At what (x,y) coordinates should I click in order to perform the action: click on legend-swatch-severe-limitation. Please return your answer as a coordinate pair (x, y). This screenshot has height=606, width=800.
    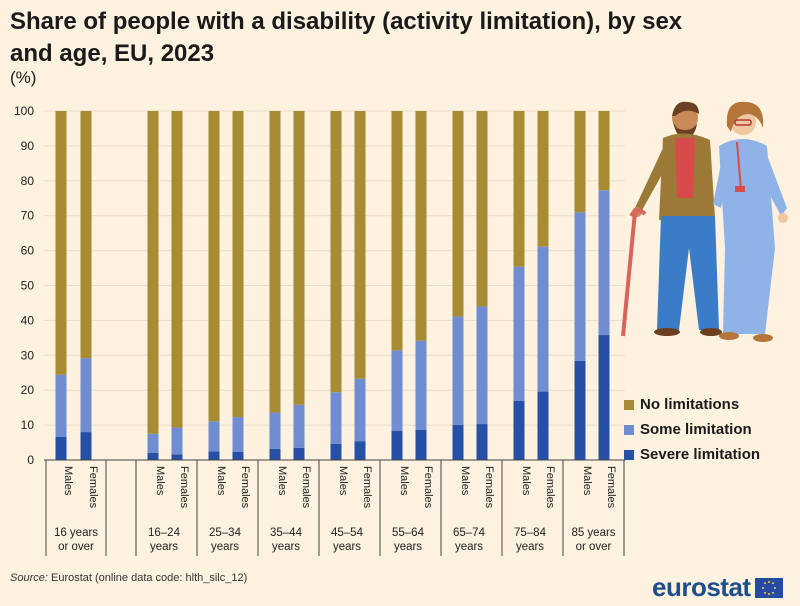
    Looking at the image, I should click on (629, 454).